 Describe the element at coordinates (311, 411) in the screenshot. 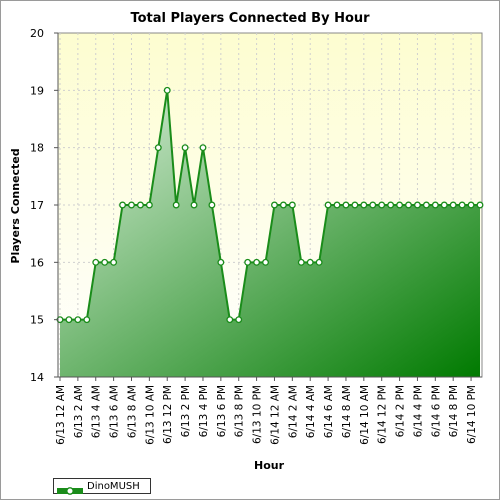

I see `x-tick-label: 6/14 4 AM` at that location.